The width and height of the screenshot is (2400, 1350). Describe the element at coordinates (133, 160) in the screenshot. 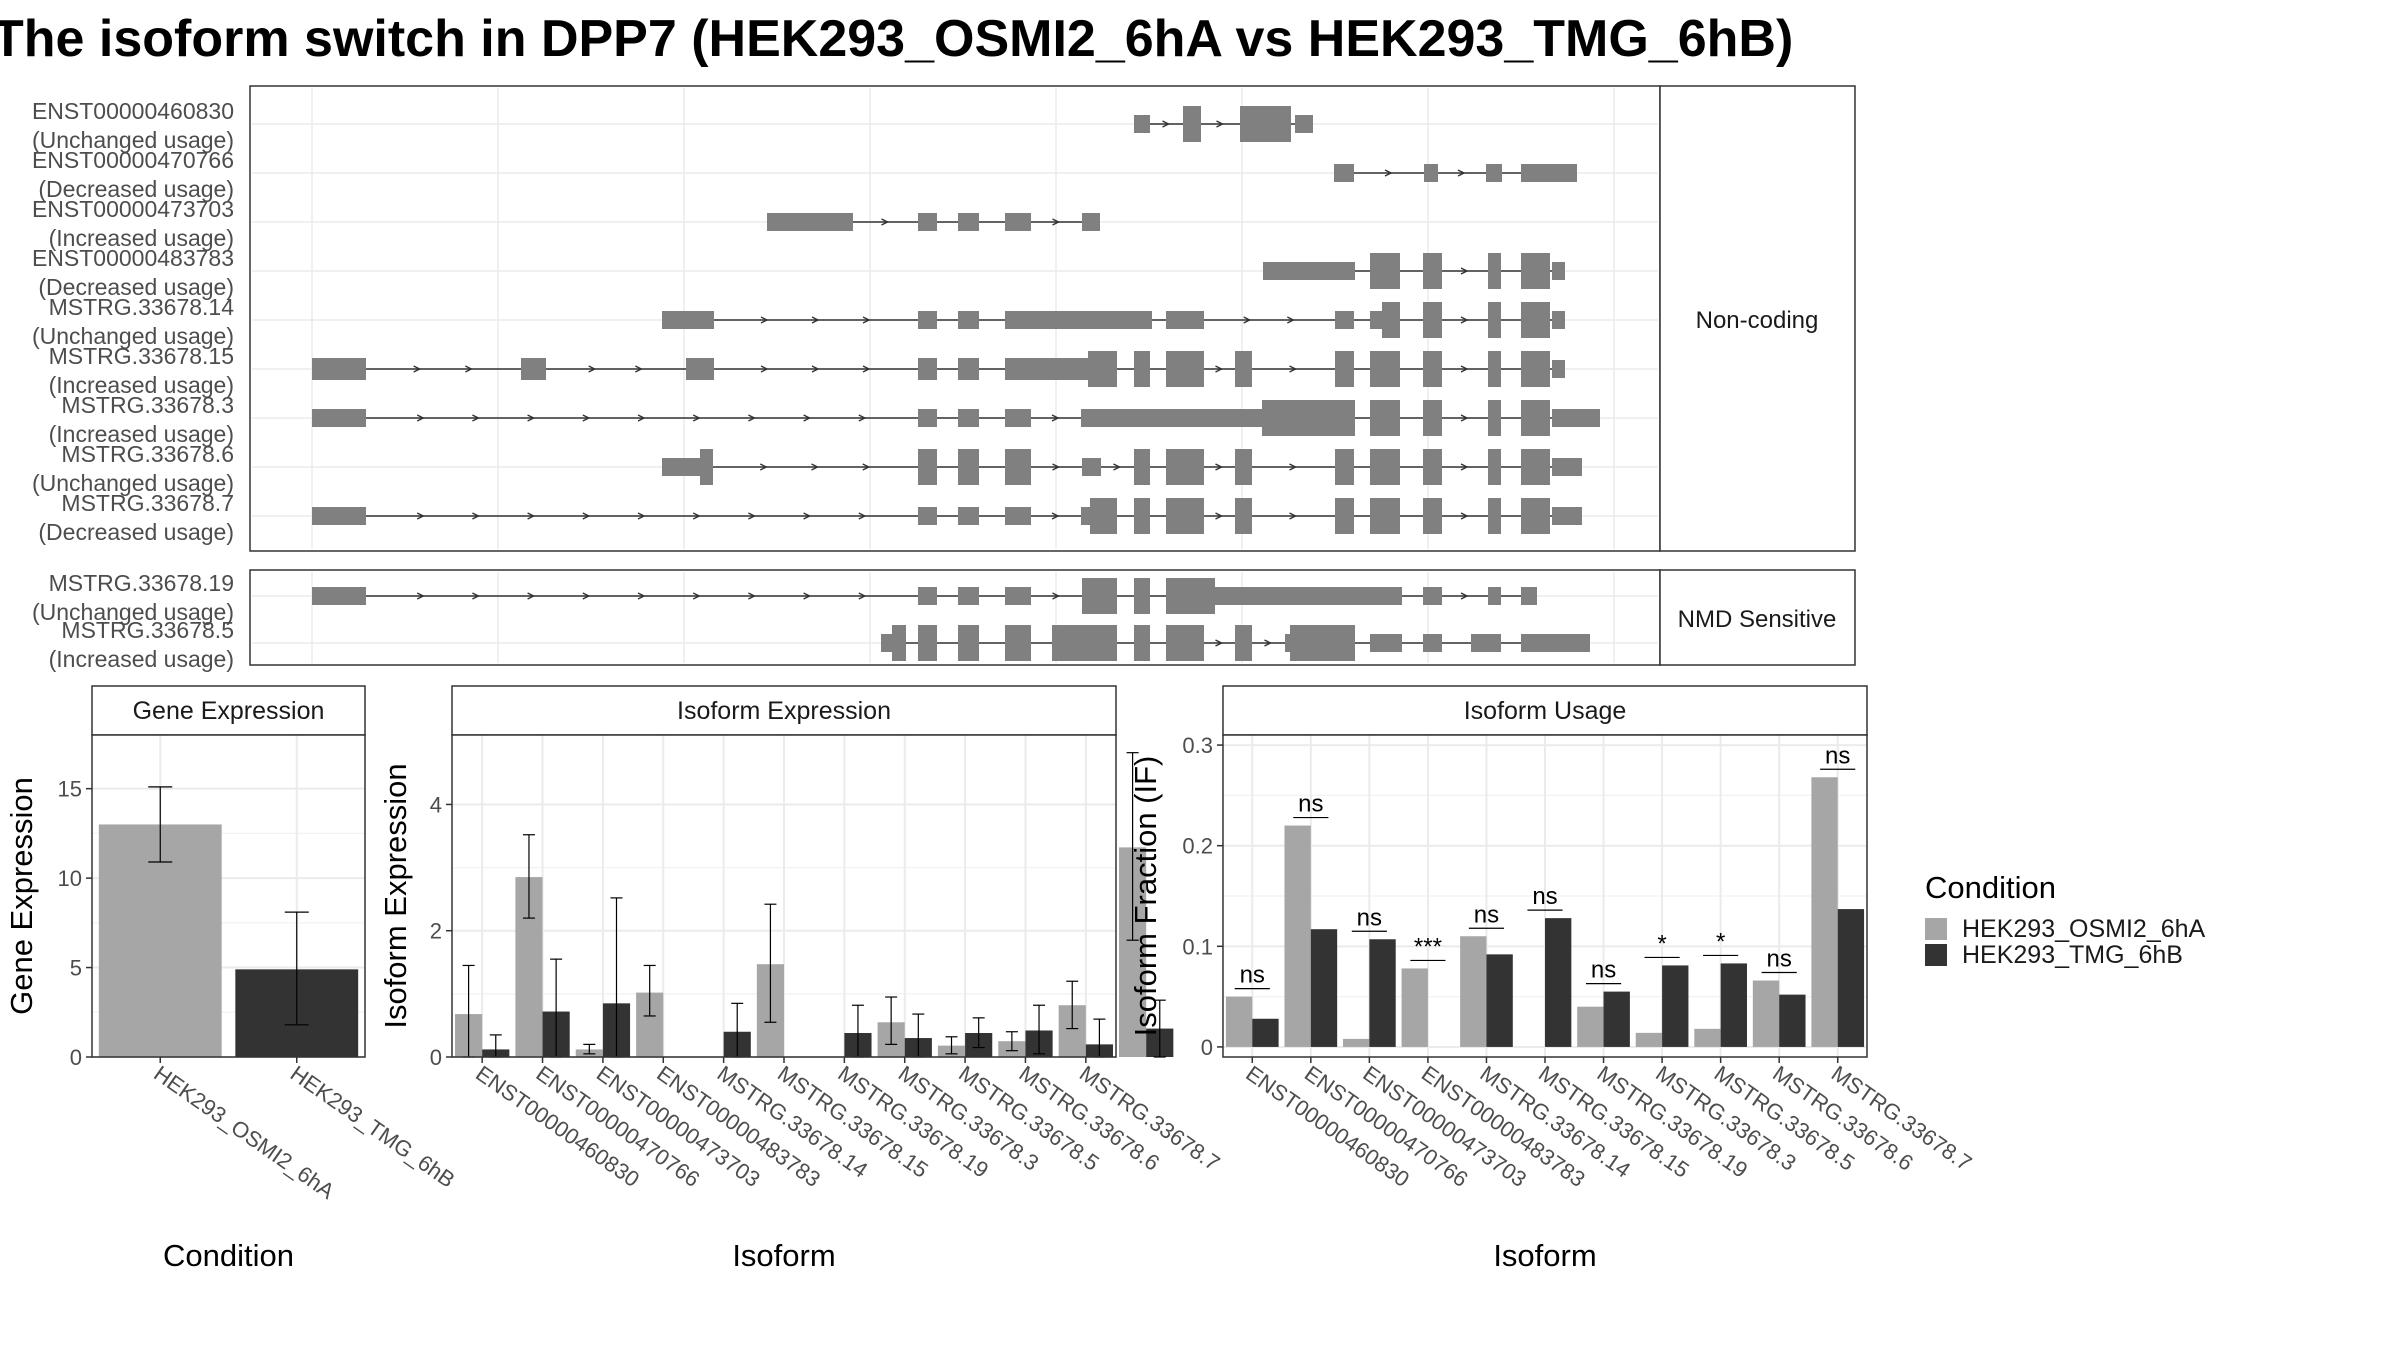

I see `transcript-id-label: ENST00000470766` at that location.